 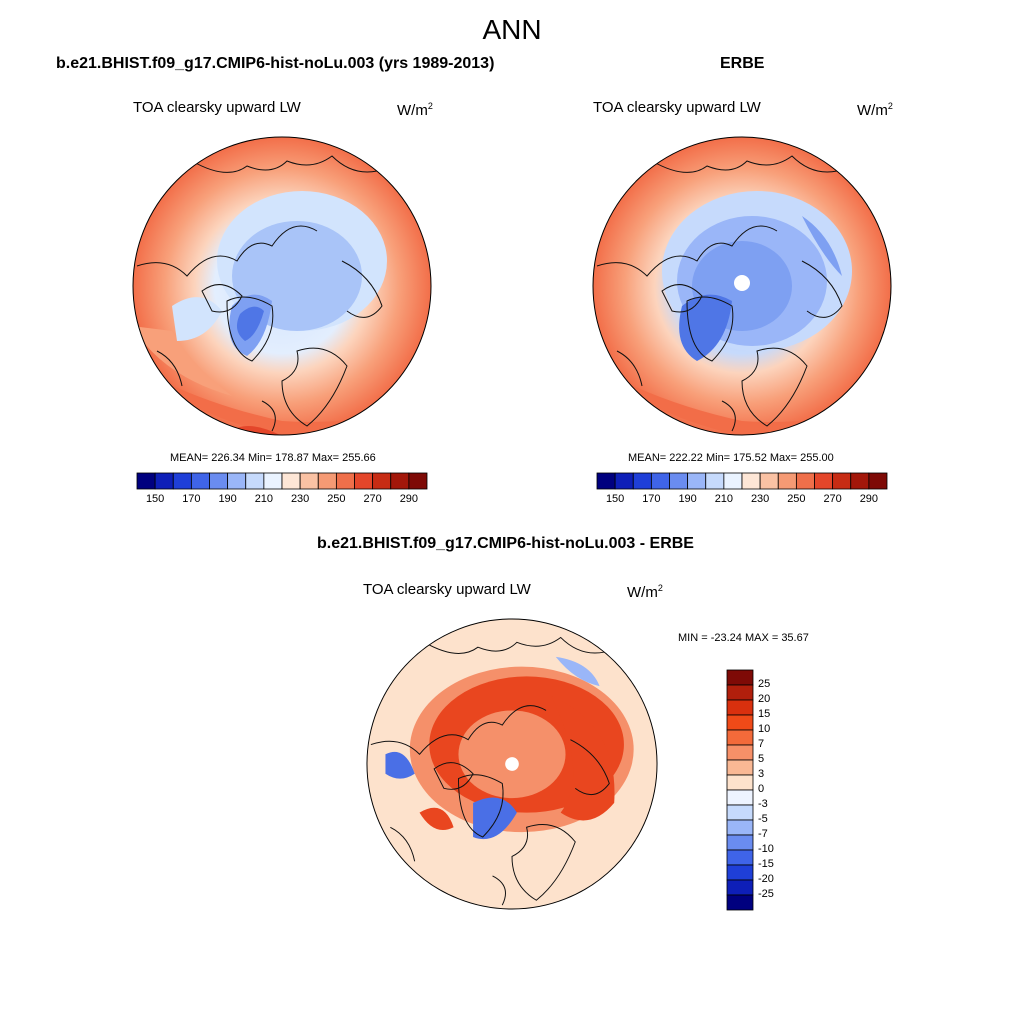 What do you see at coordinates (645, 592) in the screenshot?
I see `panel-3-units: W/m2` at bounding box center [645, 592].